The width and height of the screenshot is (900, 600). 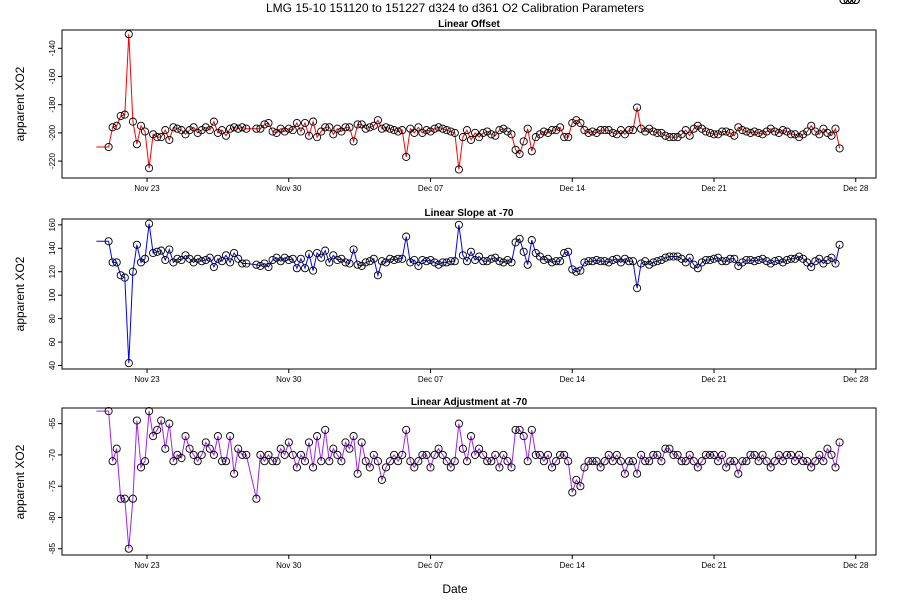 I want to click on offset-x-tick-label: Dec 07, so click(x=431, y=188).